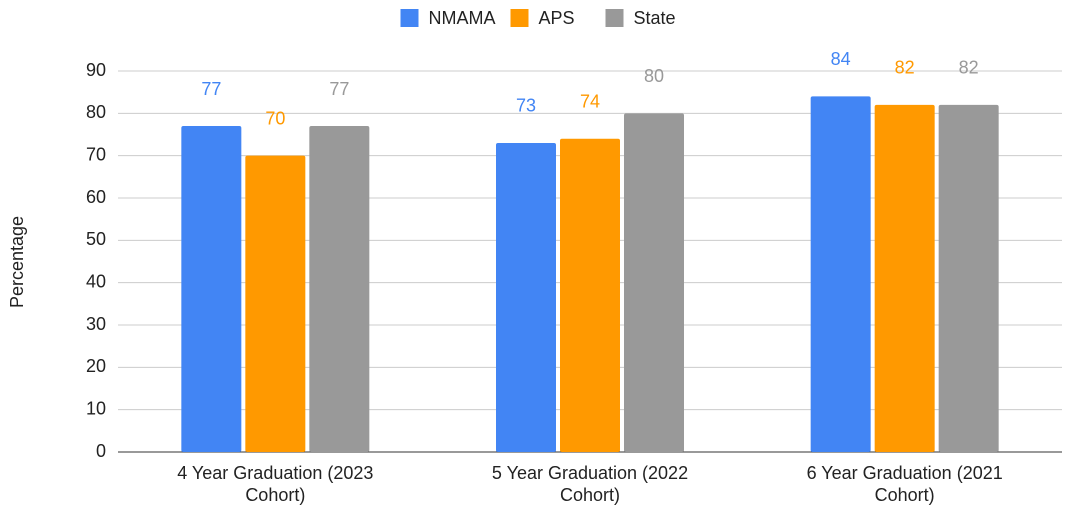 The height and width of the screenshot is (520, 1086). I want to click on y-tick-label: 10, so click(96, 408).